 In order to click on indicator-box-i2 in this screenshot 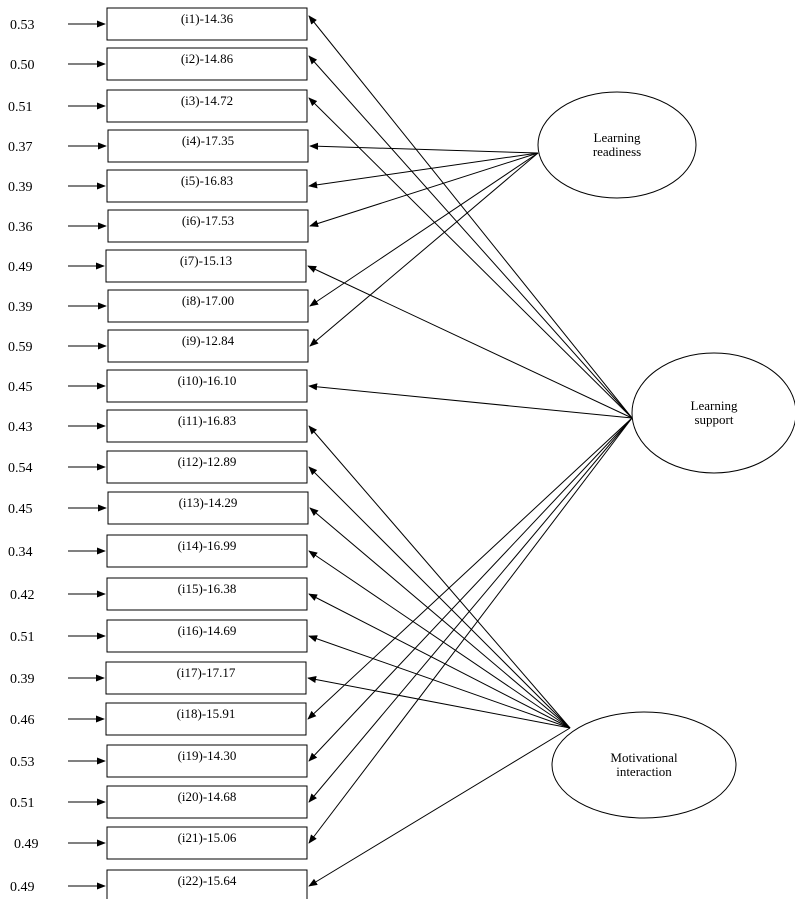, I will do `click(207, 64)`.